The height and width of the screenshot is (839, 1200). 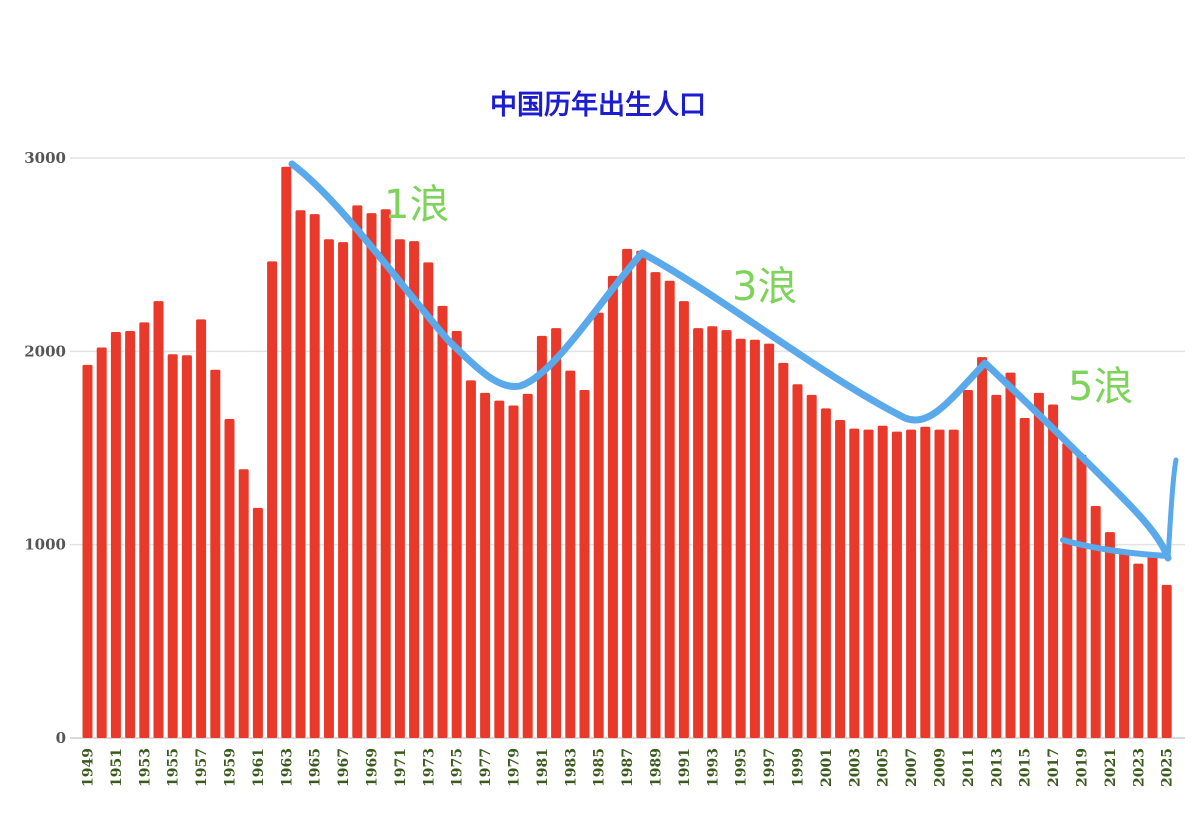 I want to click on bar-1970, so click(x=385, y=474).